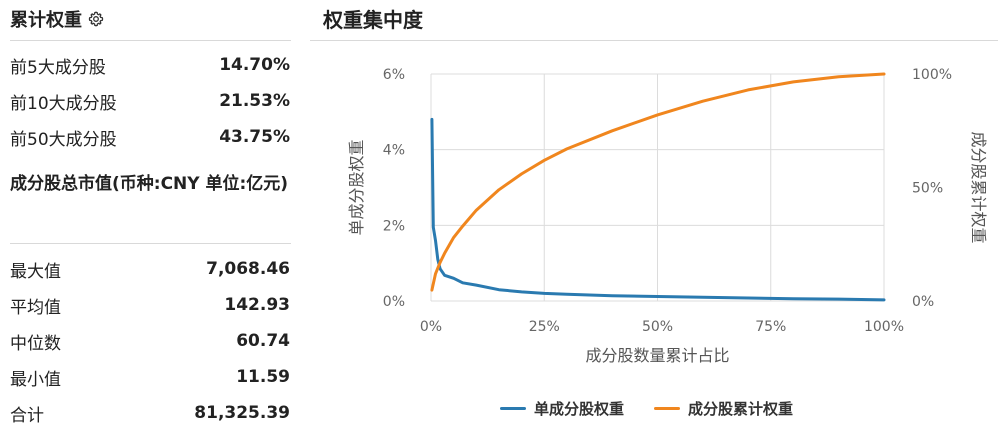 Image resolution: width=999 pixels, height=442 pixels. Describe the element at coordinates (150, 137) in the screenshot. I see `concentration-row: 前50大成分股 43.75%` at that location.